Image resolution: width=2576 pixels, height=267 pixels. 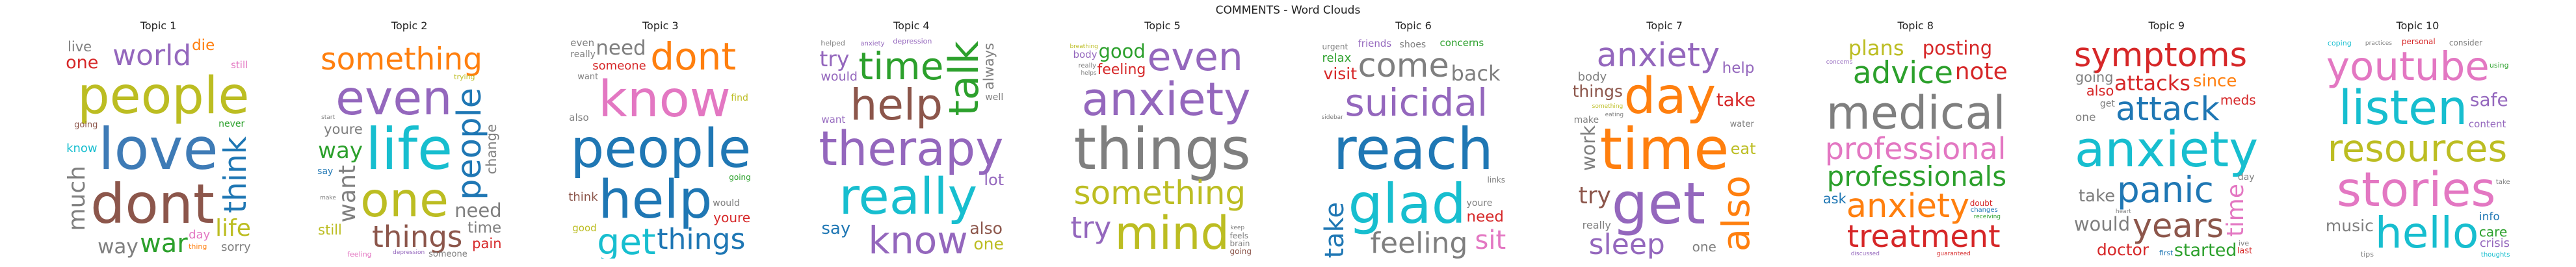 I want to click on wordcloud-word: find, so click(x=739, y=98).